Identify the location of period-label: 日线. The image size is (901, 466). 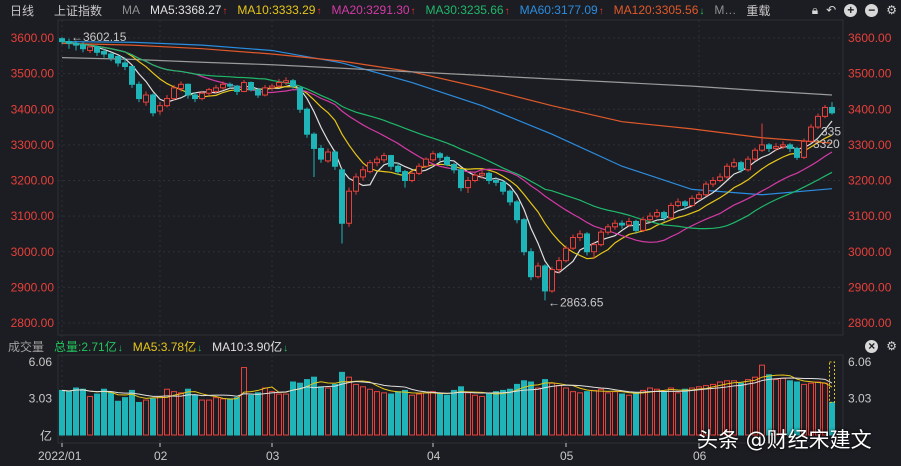
(22, 10).